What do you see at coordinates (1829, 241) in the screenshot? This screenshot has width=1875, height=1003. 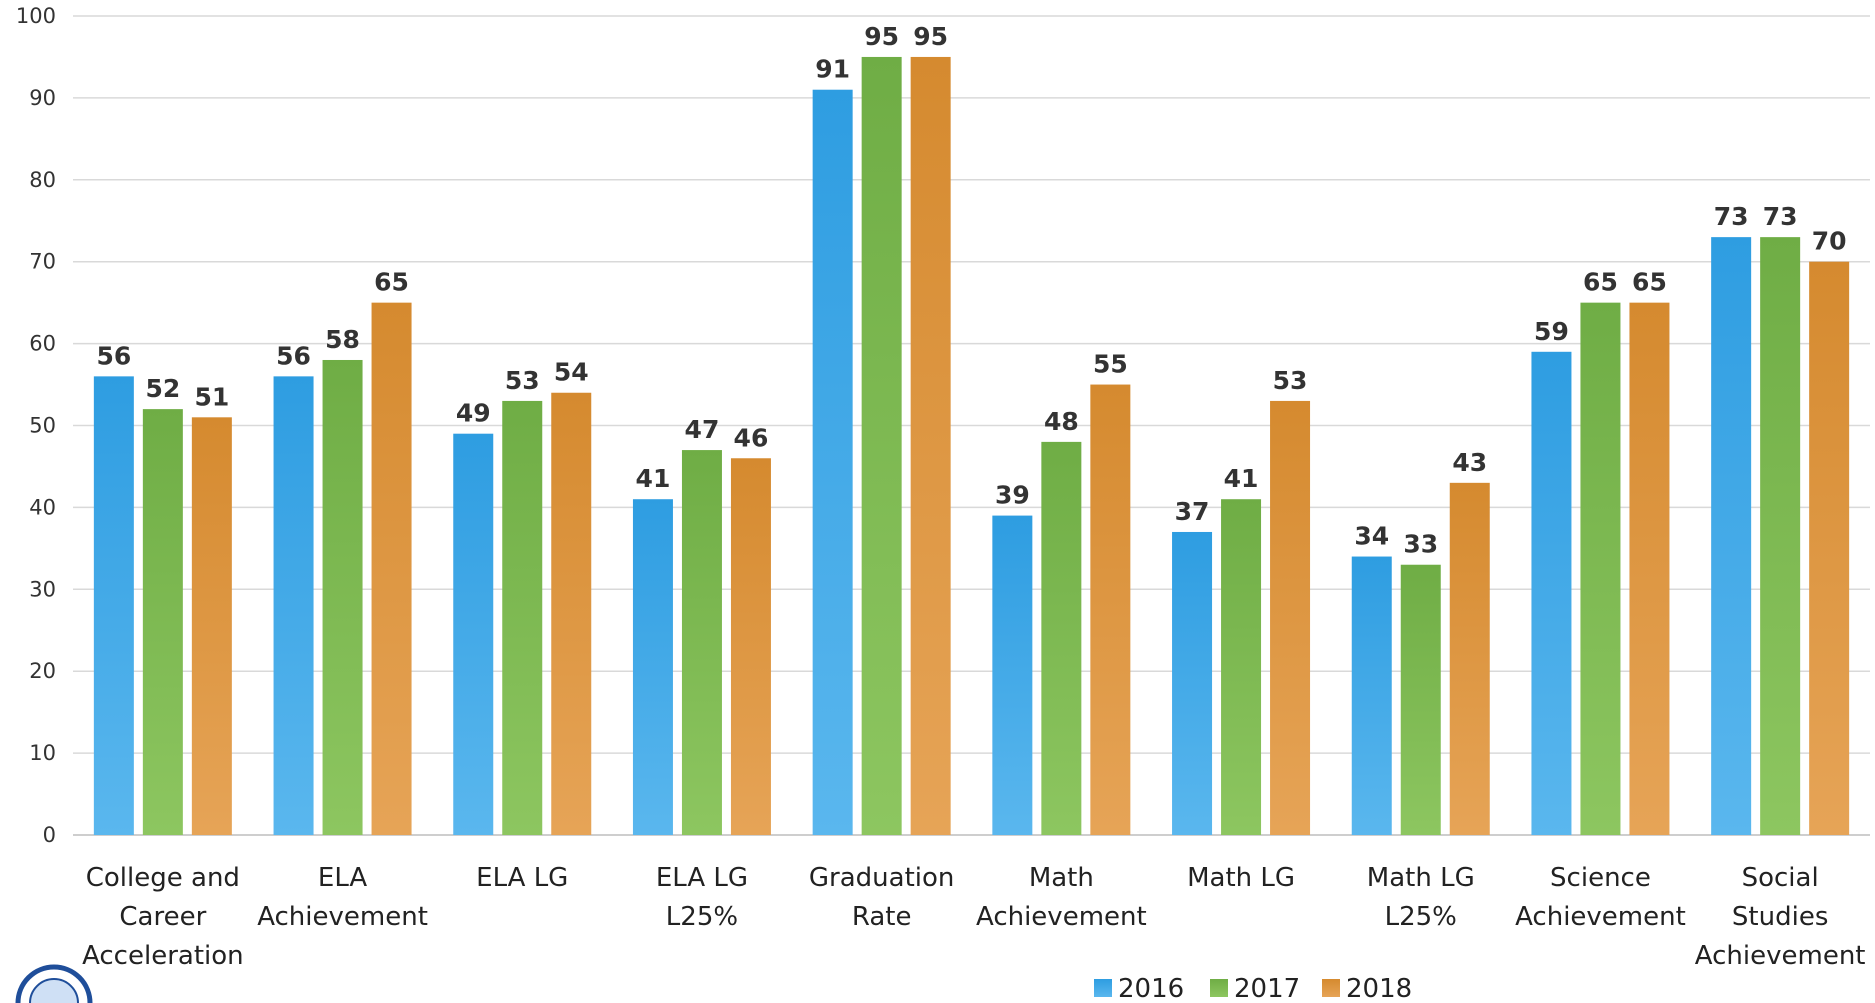 I see `data-label: 70` at bounding box center [1829, 241].